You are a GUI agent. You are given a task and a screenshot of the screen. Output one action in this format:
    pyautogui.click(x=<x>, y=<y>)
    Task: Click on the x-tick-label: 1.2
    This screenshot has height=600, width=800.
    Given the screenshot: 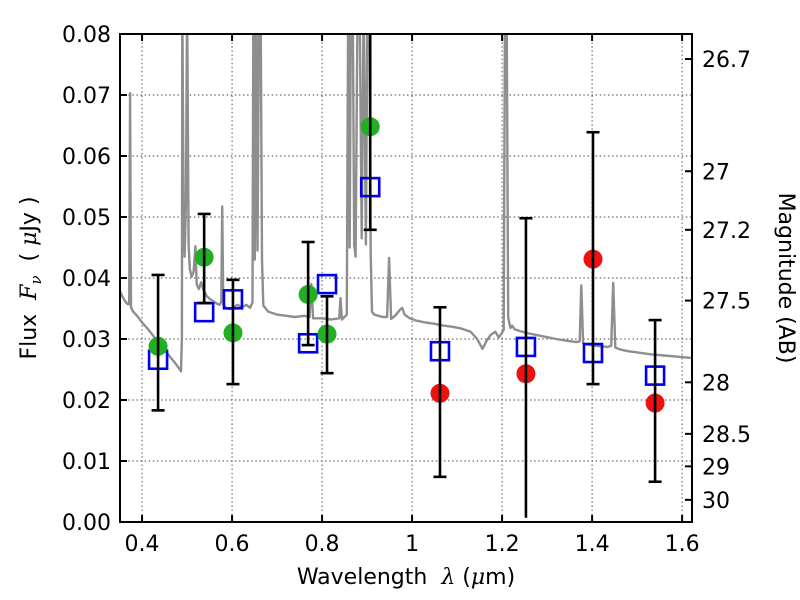 What is the action you would take?
    pyautogui.click(x=502, y=544)
    